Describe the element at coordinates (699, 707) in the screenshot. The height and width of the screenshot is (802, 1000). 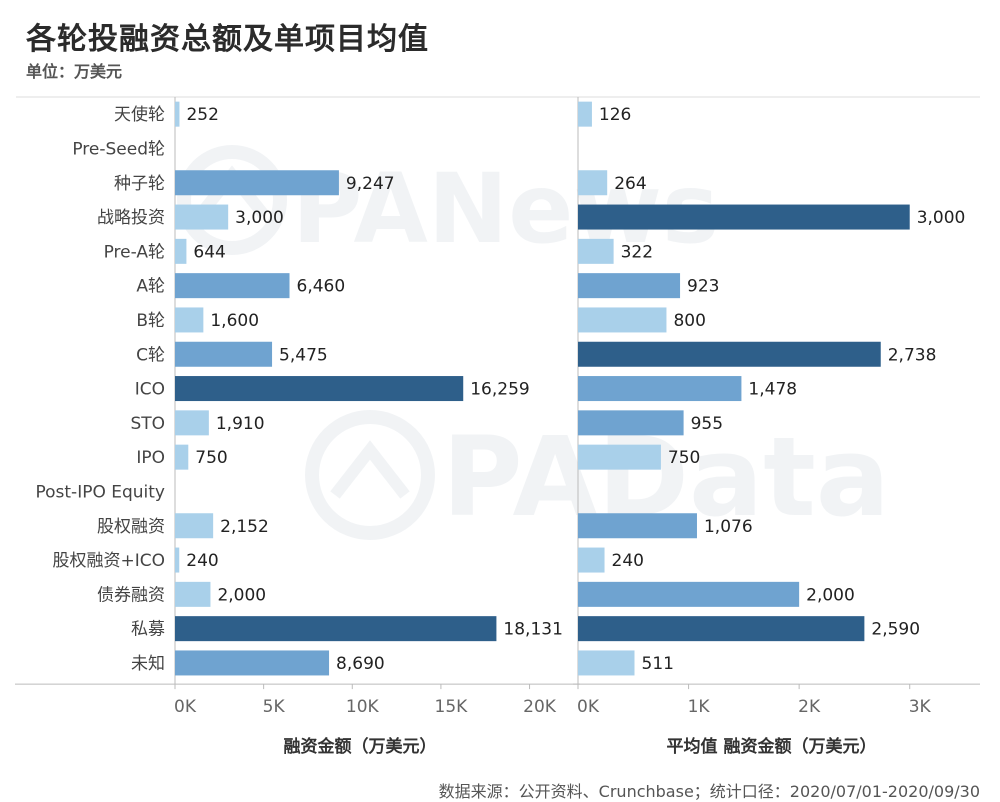
I see `x-tick-label: 1K` at that location.